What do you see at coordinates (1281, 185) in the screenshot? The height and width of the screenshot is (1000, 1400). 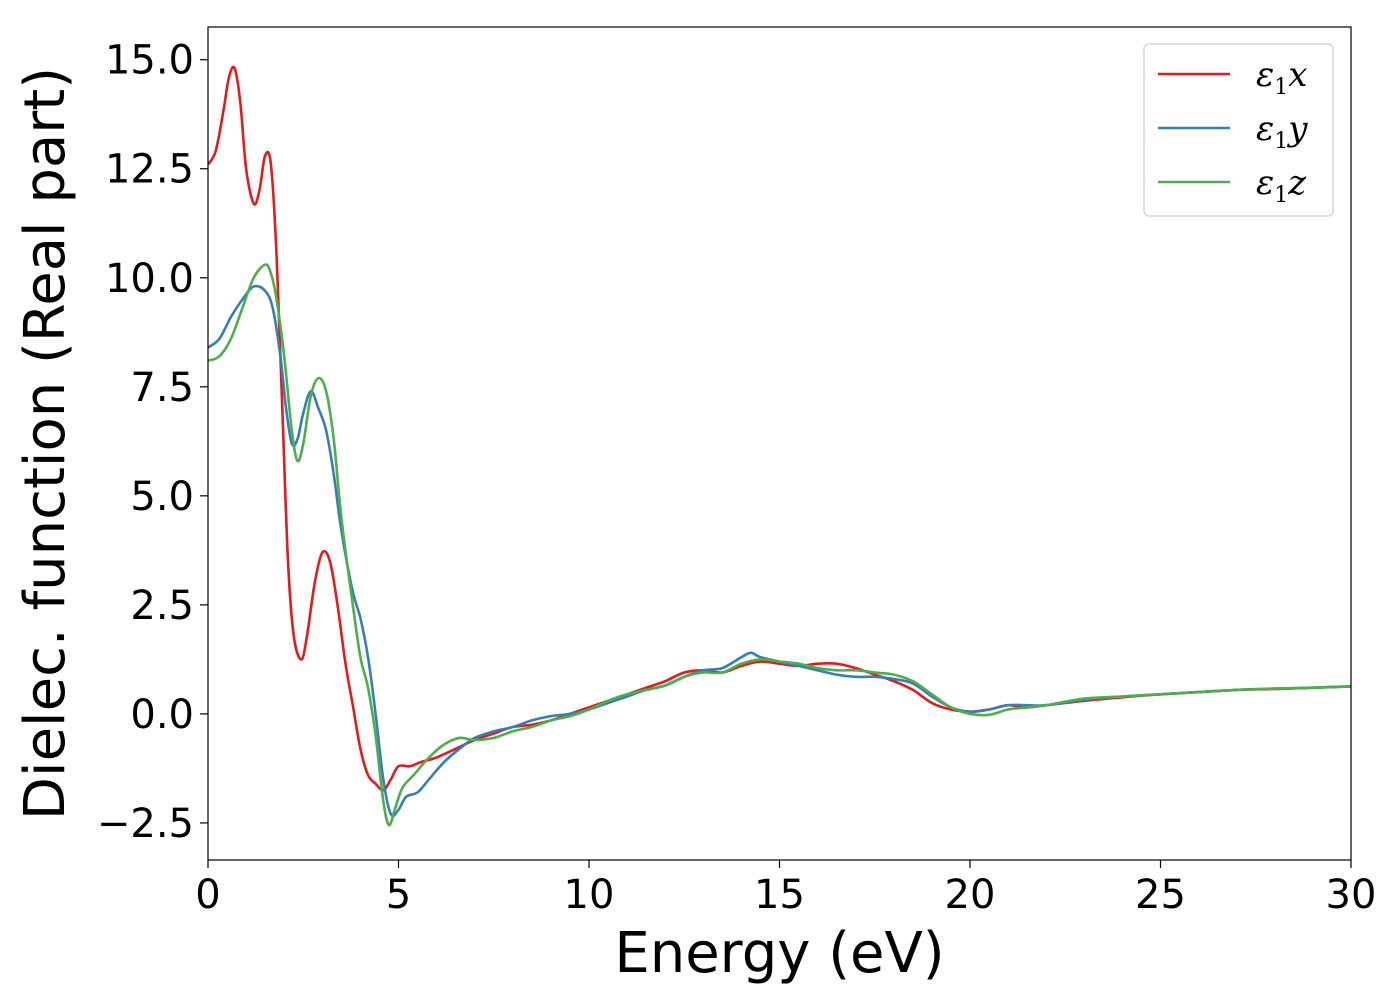 I see `legend-label-z: ε1z` at bounding box center [1281, 185].